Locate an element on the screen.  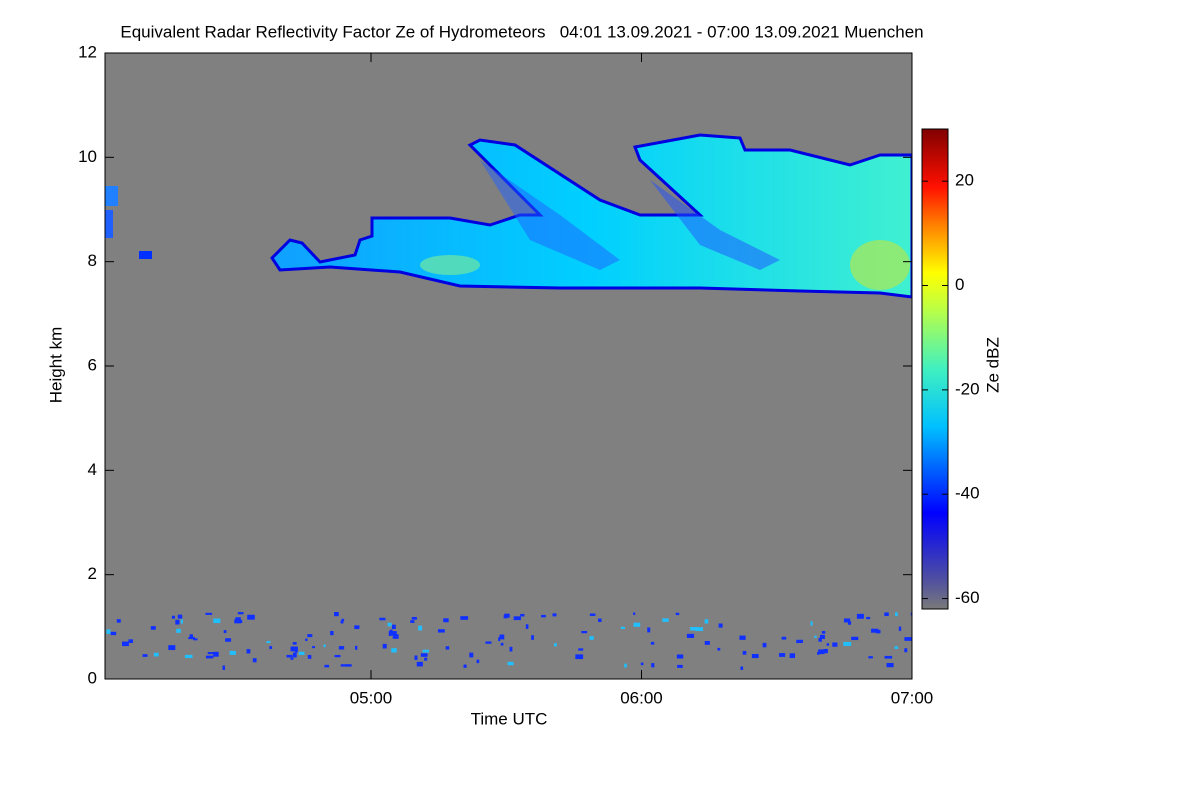
y-tick-label: 2 is located at coordinates (92, 573).